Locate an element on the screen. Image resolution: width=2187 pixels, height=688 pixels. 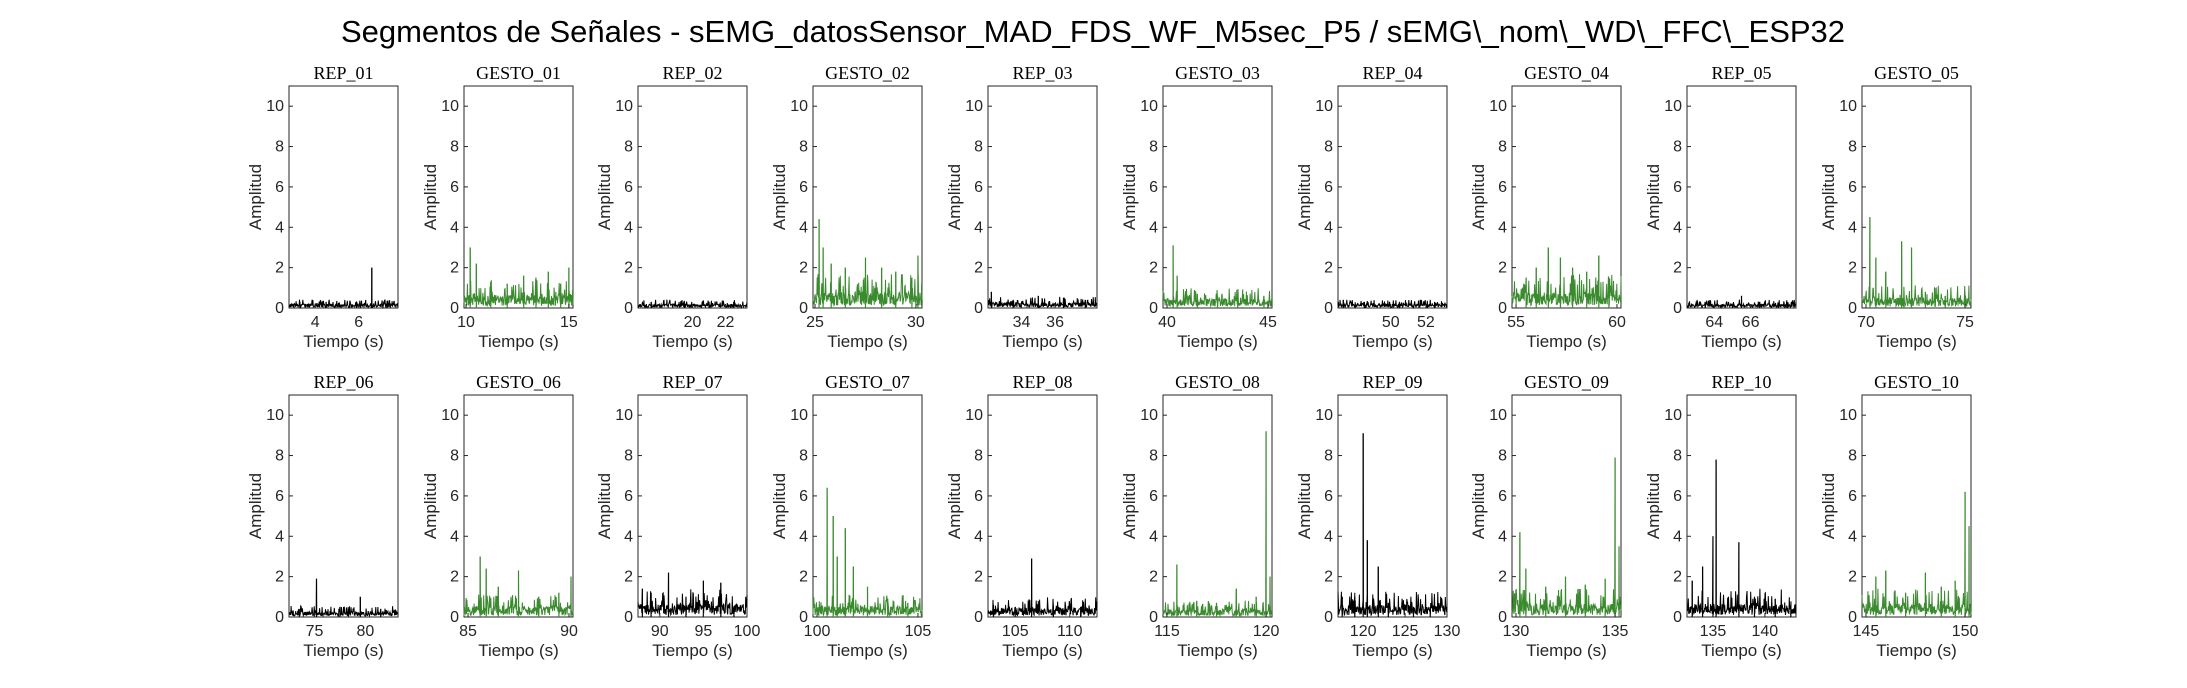
subplot: 0 2 4 6 8 10 70 75 GESTO_05 Tiempo (s) Amplitud is located at coordinates (1896, 207).